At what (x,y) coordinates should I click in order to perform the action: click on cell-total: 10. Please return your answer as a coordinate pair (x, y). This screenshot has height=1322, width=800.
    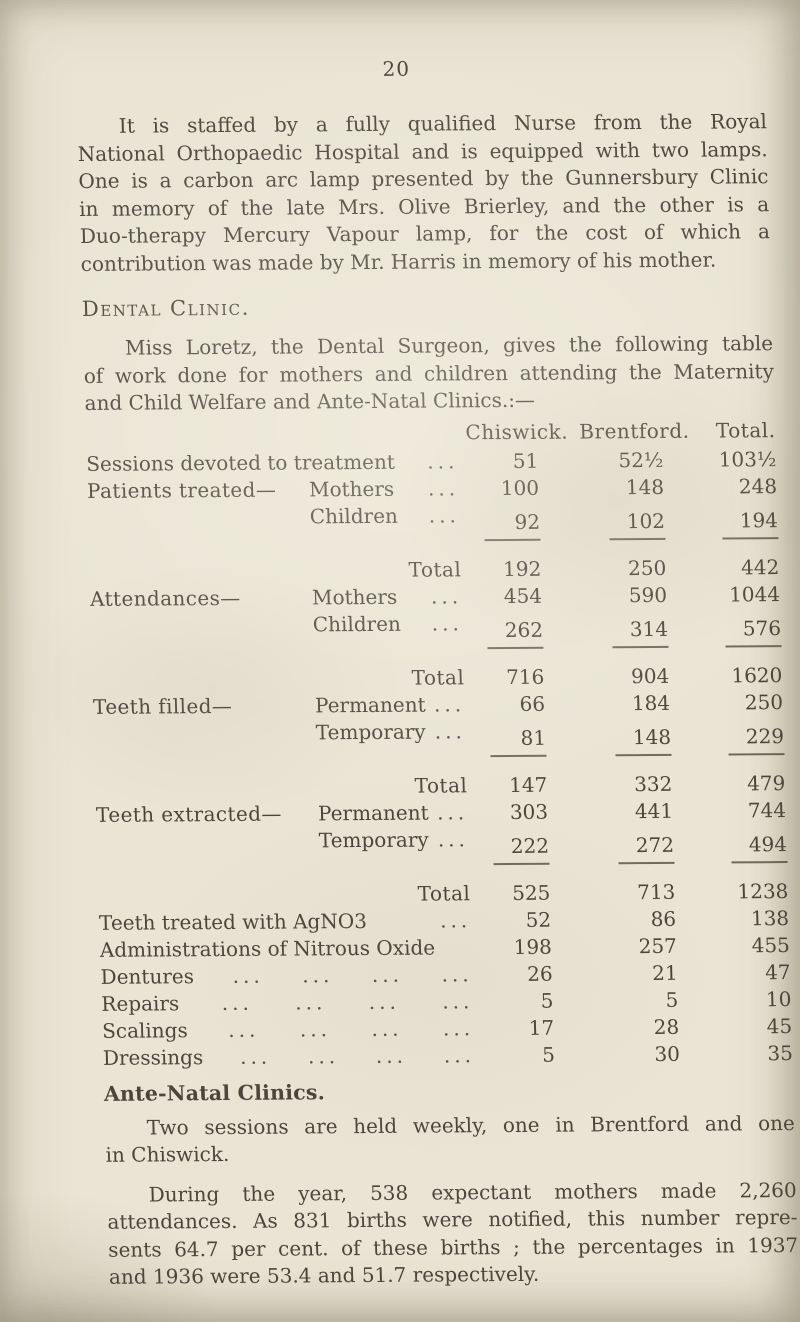
    Looking at the image, I should click on (778, 998).